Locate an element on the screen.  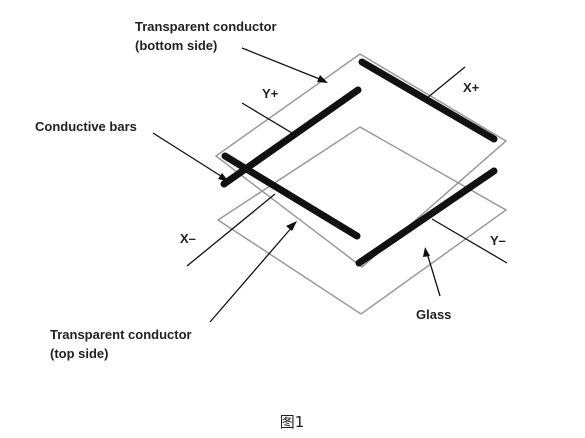
label-y-plus: Y+ is located at coordinates (270, 93).